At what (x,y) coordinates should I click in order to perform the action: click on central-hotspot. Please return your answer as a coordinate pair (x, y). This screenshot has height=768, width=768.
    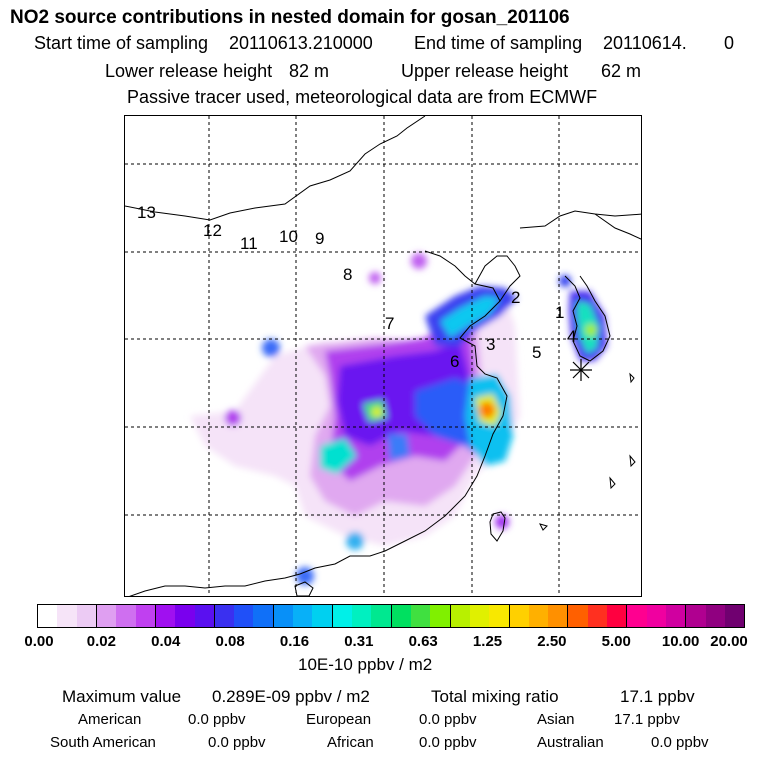
    Looking at the image, I should click on (377, 412).